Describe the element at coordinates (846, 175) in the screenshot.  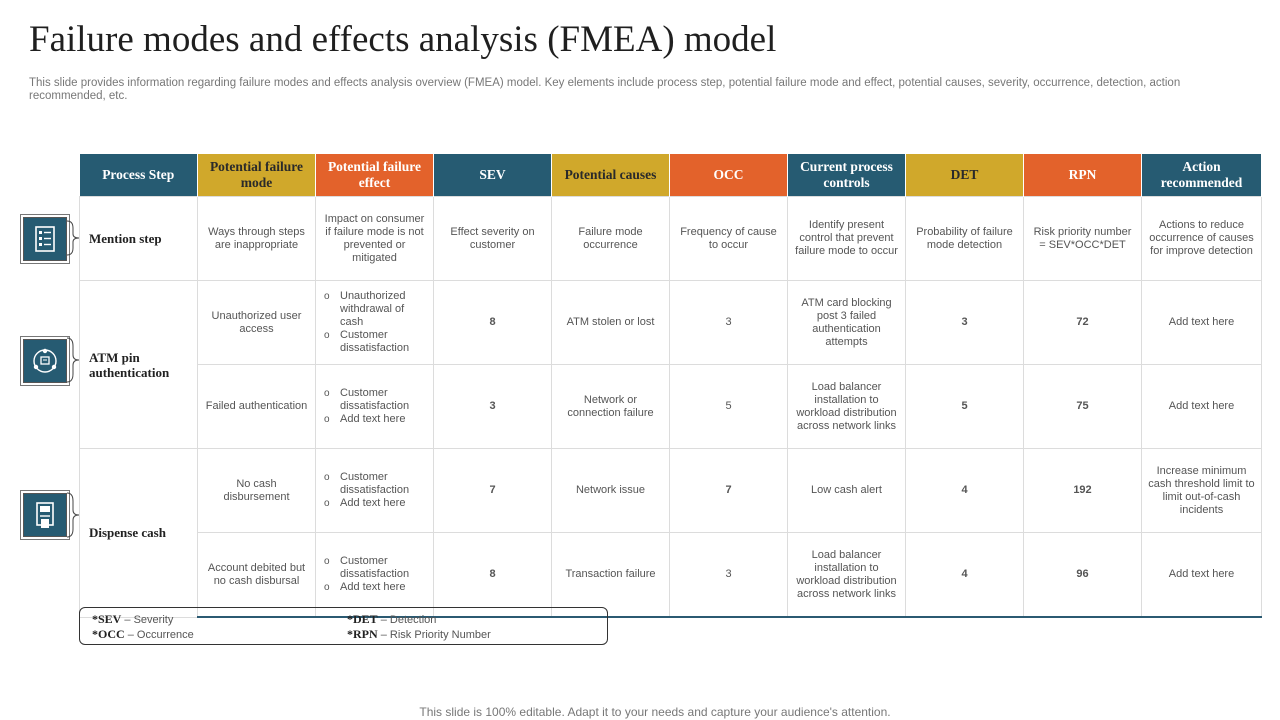
I see `header-process-controls: Current process controls` at that location.